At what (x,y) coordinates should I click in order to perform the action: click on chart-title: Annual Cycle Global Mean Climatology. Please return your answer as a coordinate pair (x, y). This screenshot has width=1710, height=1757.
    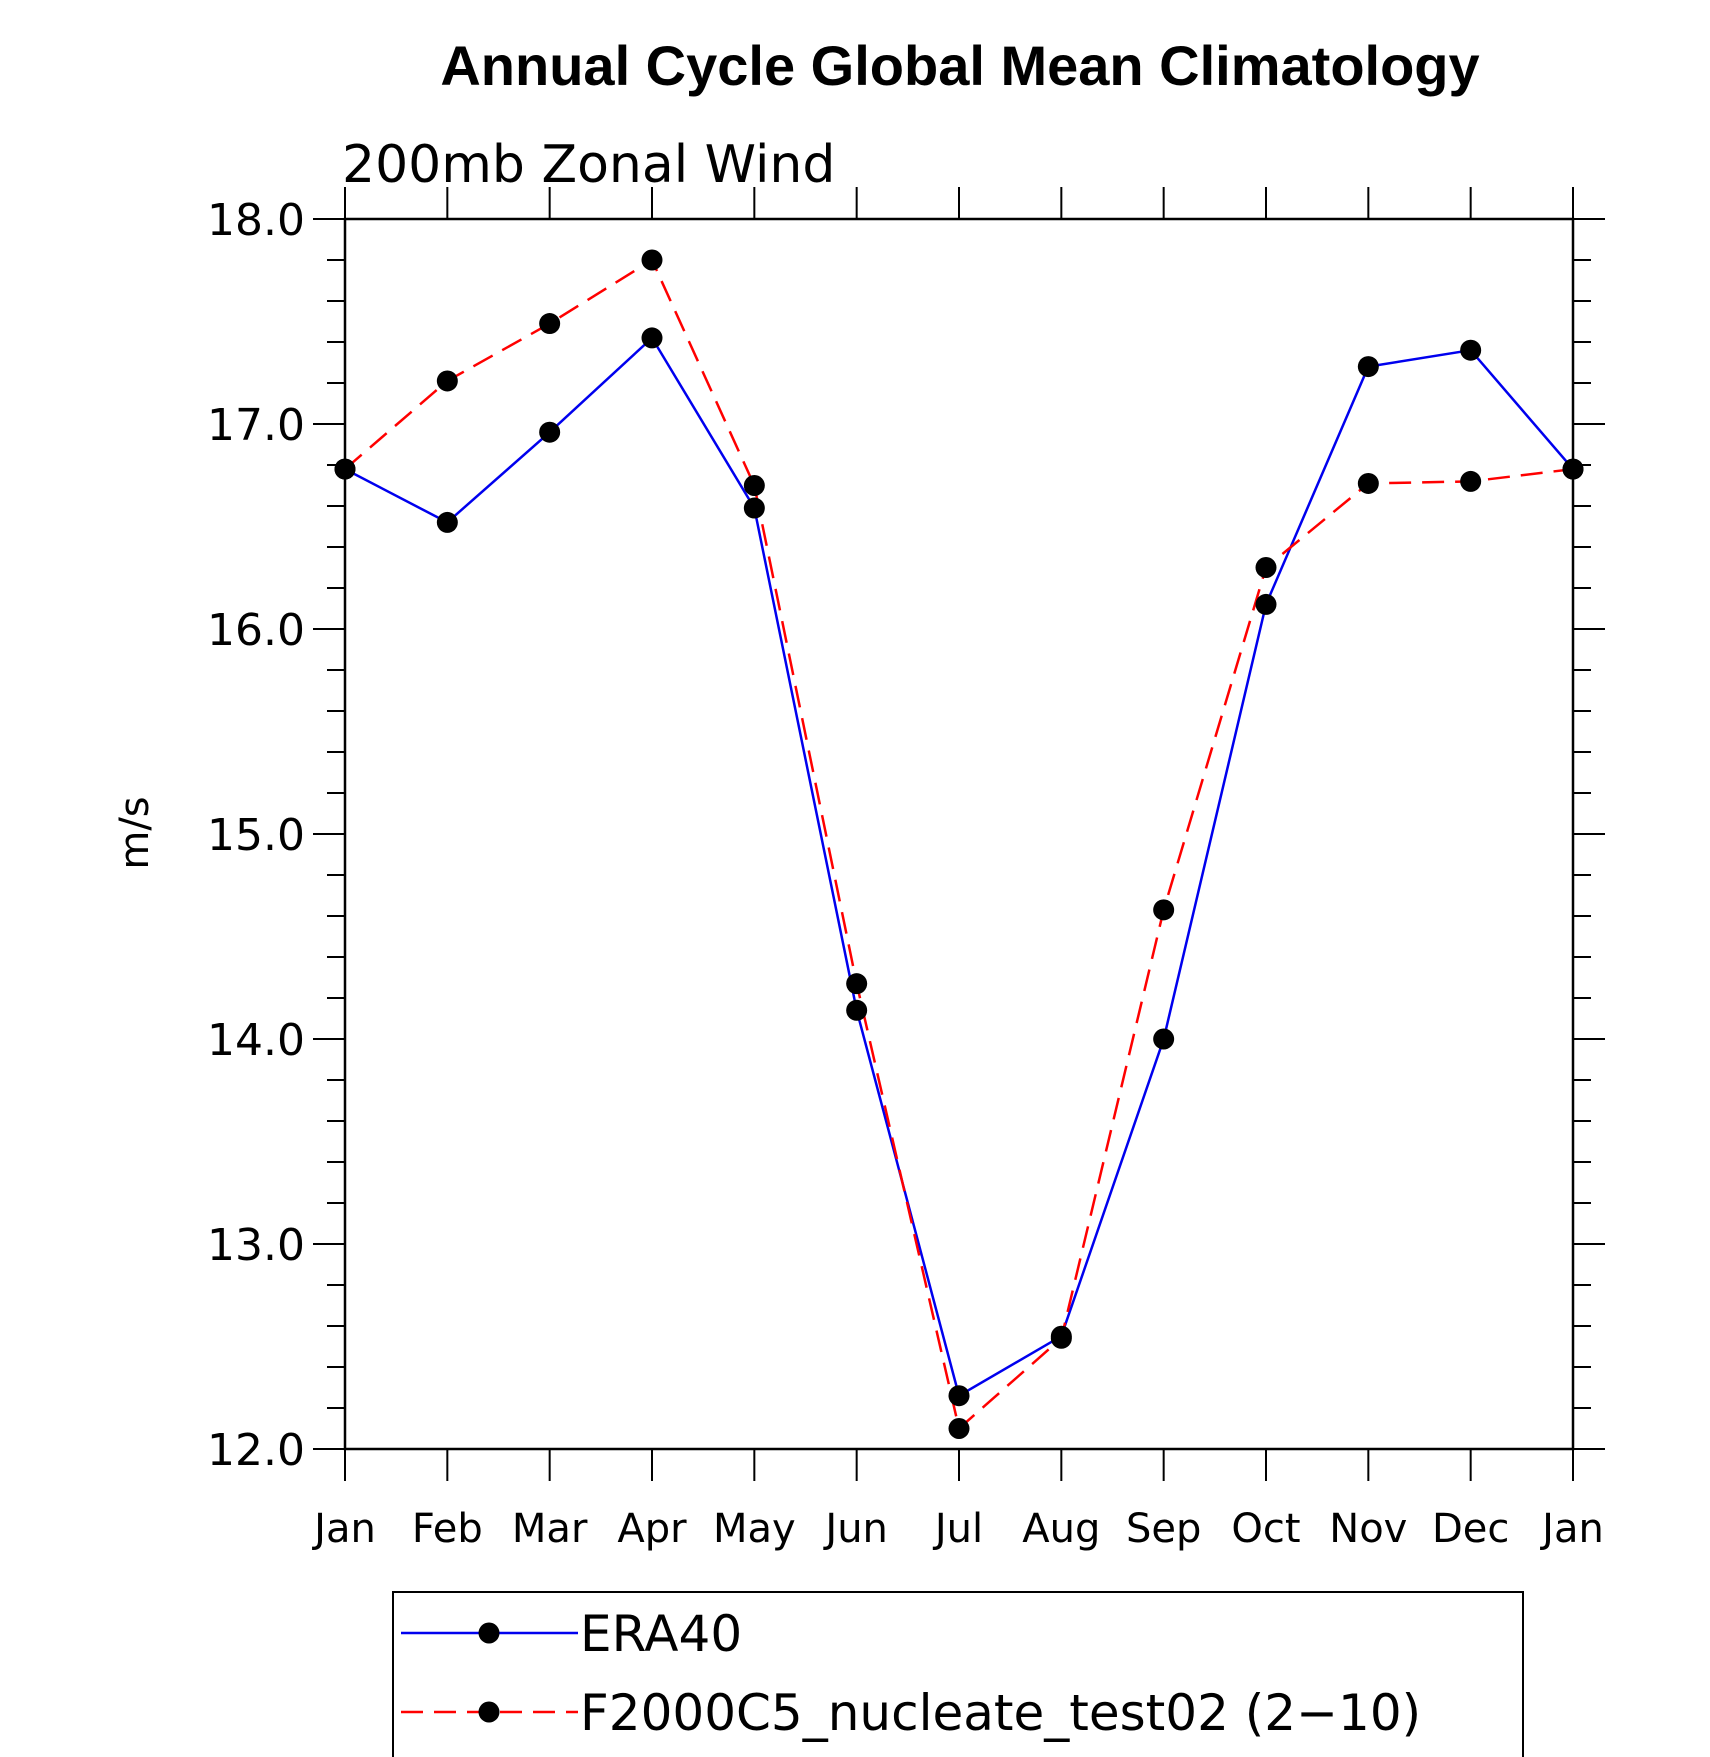
    Looking at the image, I should click on (959, 65).